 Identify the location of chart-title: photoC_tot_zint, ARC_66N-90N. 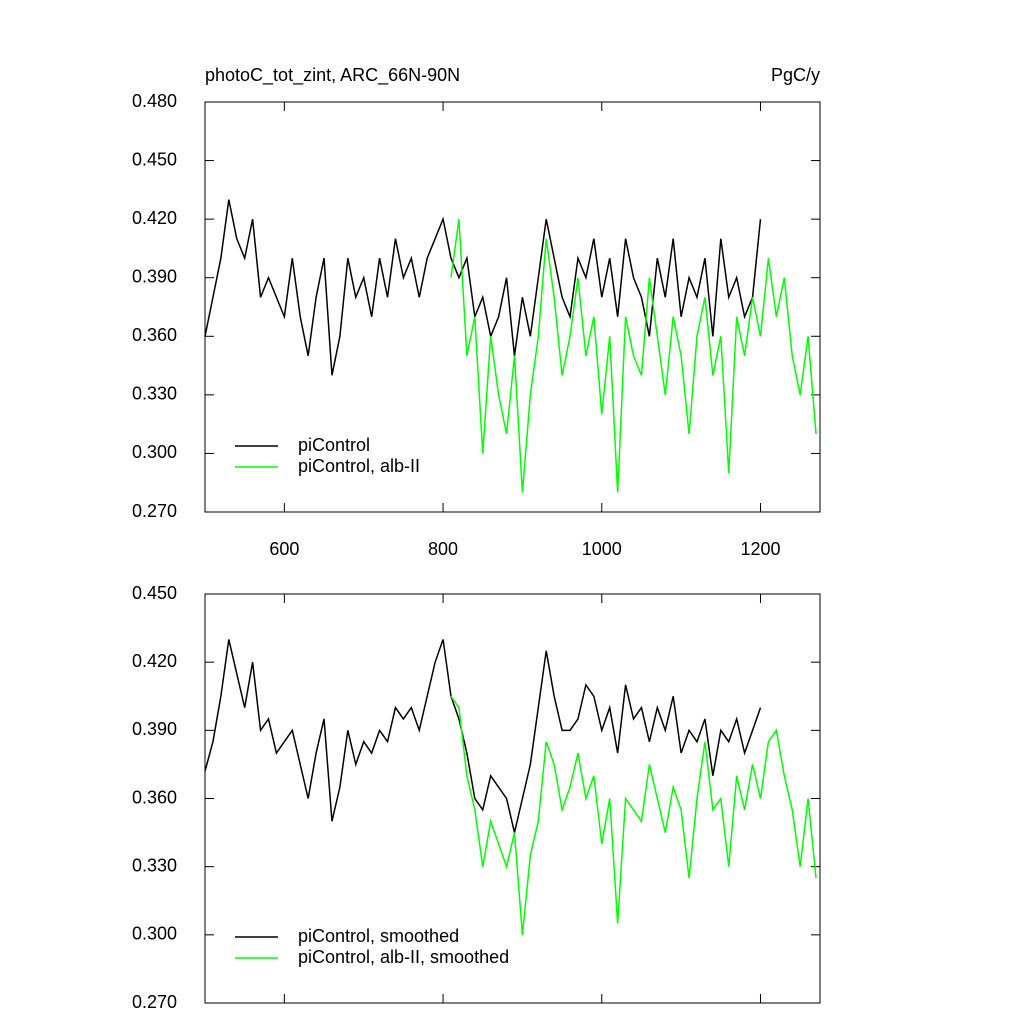
(332, 75).